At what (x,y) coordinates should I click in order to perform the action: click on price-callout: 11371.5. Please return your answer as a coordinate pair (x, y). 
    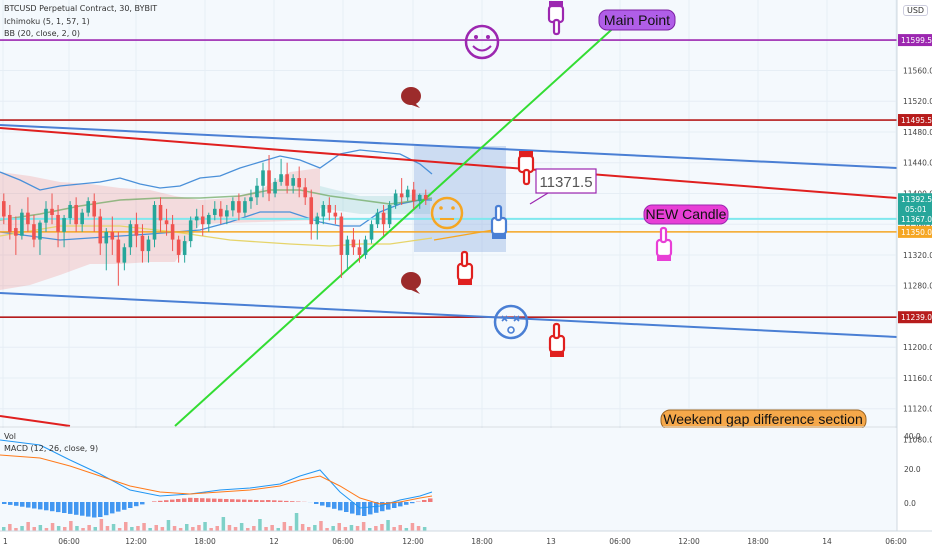
    Looking at the image, I should click on (563, 186).